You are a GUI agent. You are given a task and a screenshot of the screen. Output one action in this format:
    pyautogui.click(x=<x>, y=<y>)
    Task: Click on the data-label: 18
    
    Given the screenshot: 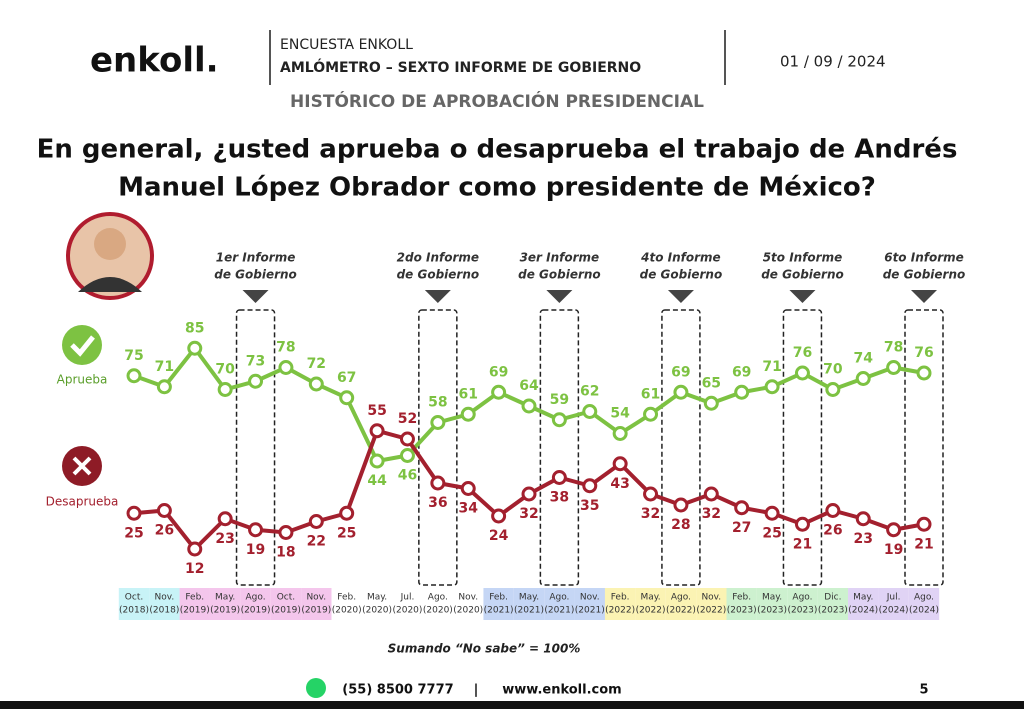 What is the action you would take?
    pyautogui.click(x=285, y=553)
    